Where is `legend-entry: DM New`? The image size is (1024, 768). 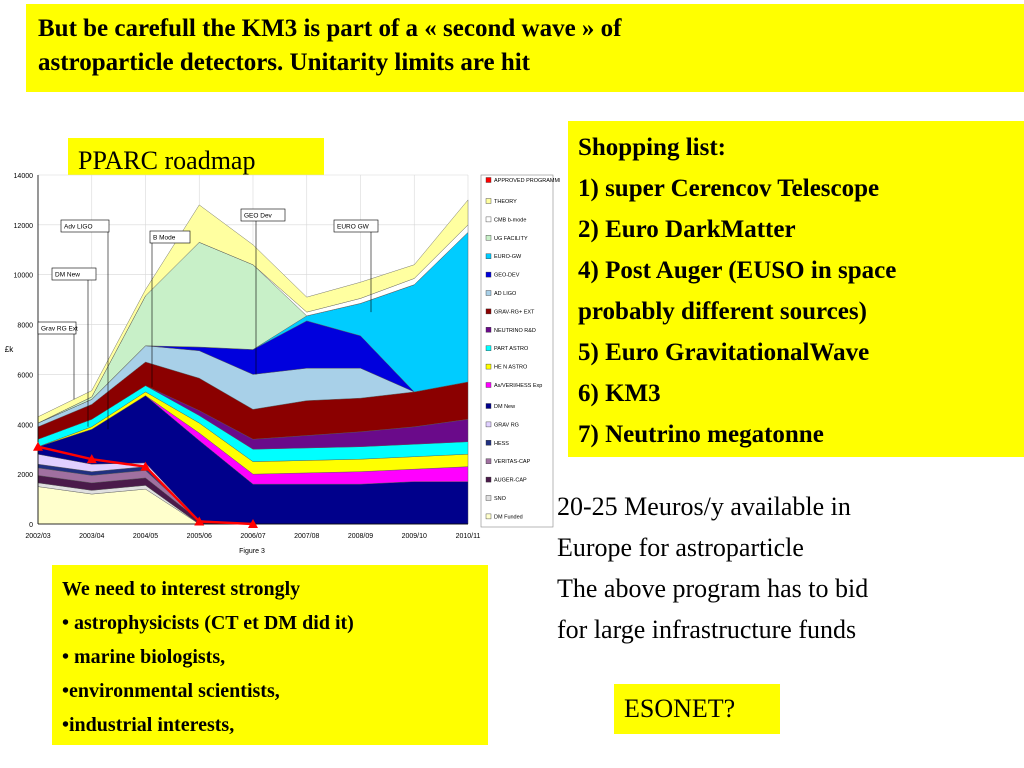
legend-entry: DM New is located at coordinates (504, 407).